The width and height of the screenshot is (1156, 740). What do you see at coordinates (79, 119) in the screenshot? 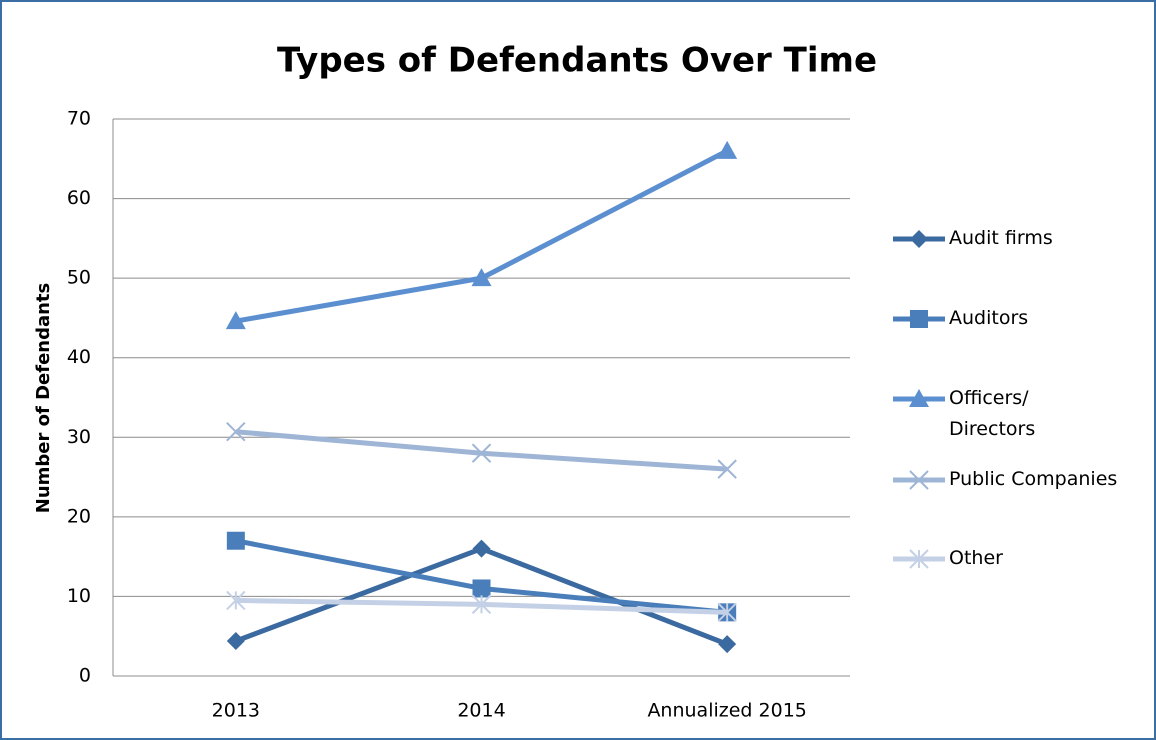
I see `y-tick-label: 70` at bounding box center [79, 119].